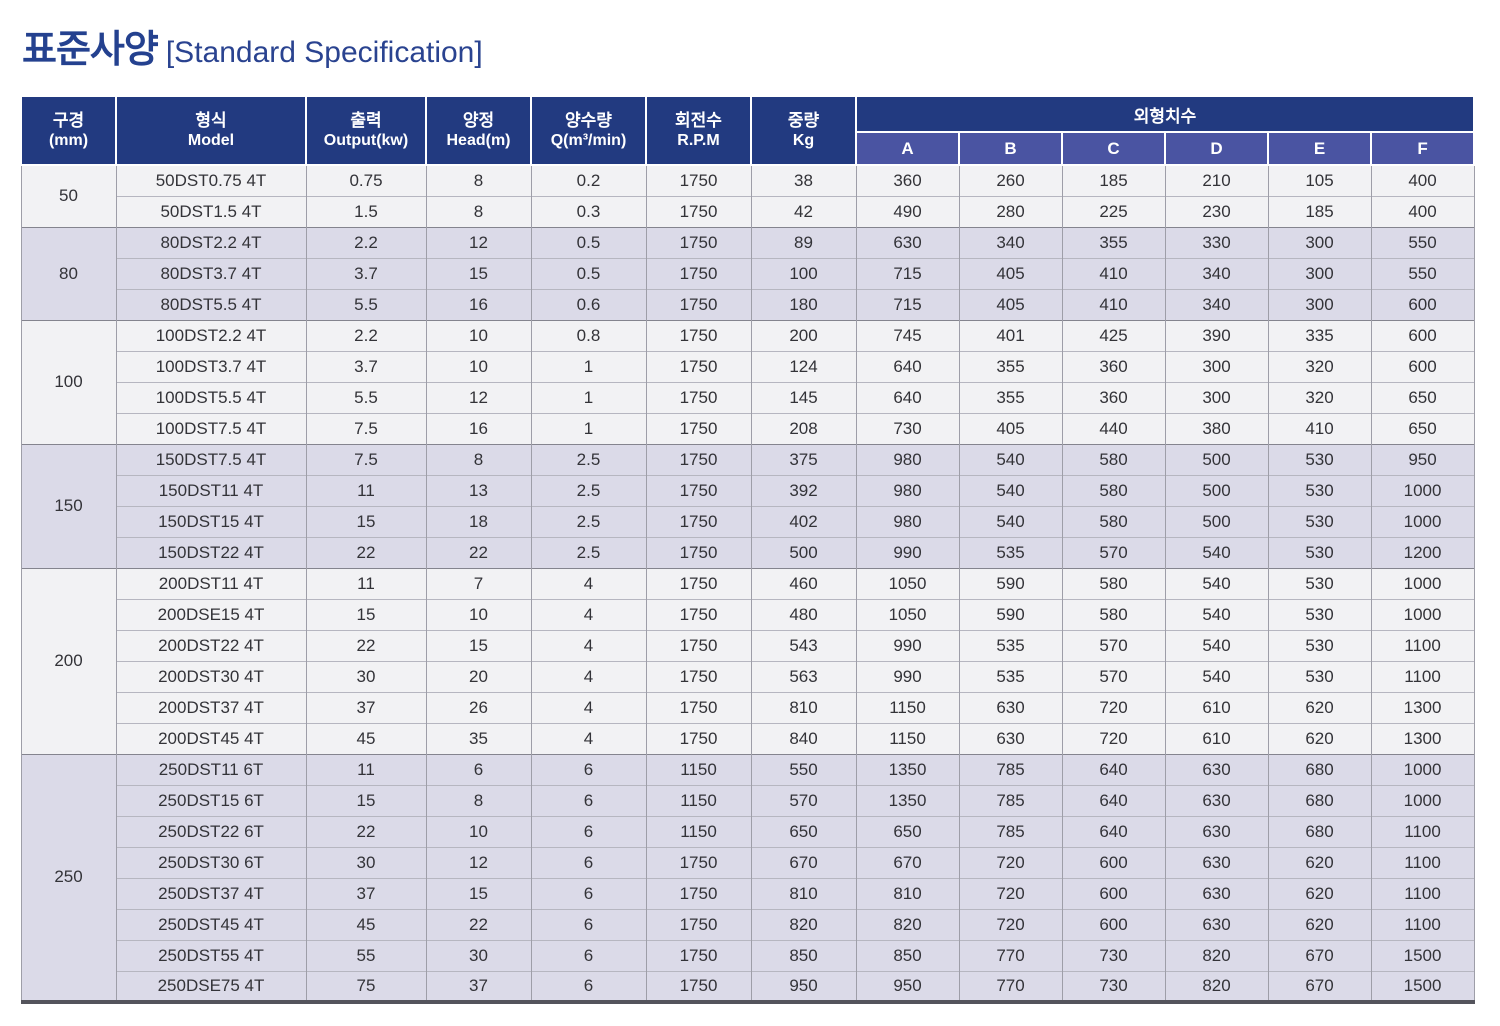 The width and height of the screenshot is (1500, 1026). What do you see at coordinates (478, 986) in the screenshot?
I see `cell-head: 37` at bounding box center [478, 986].